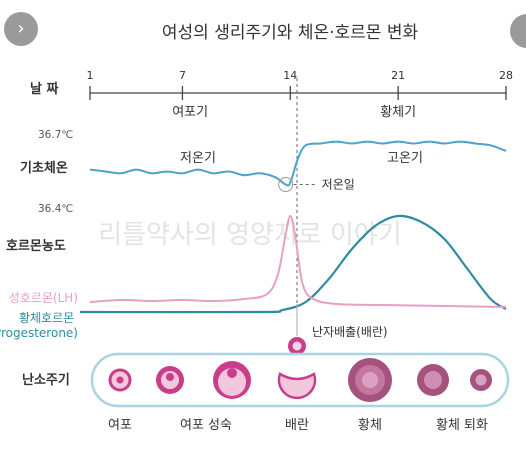 Image resolution: width=526 pixels, height=466 pixels. I want to click on ovary-ovulation-follicle, so click(297, 386).